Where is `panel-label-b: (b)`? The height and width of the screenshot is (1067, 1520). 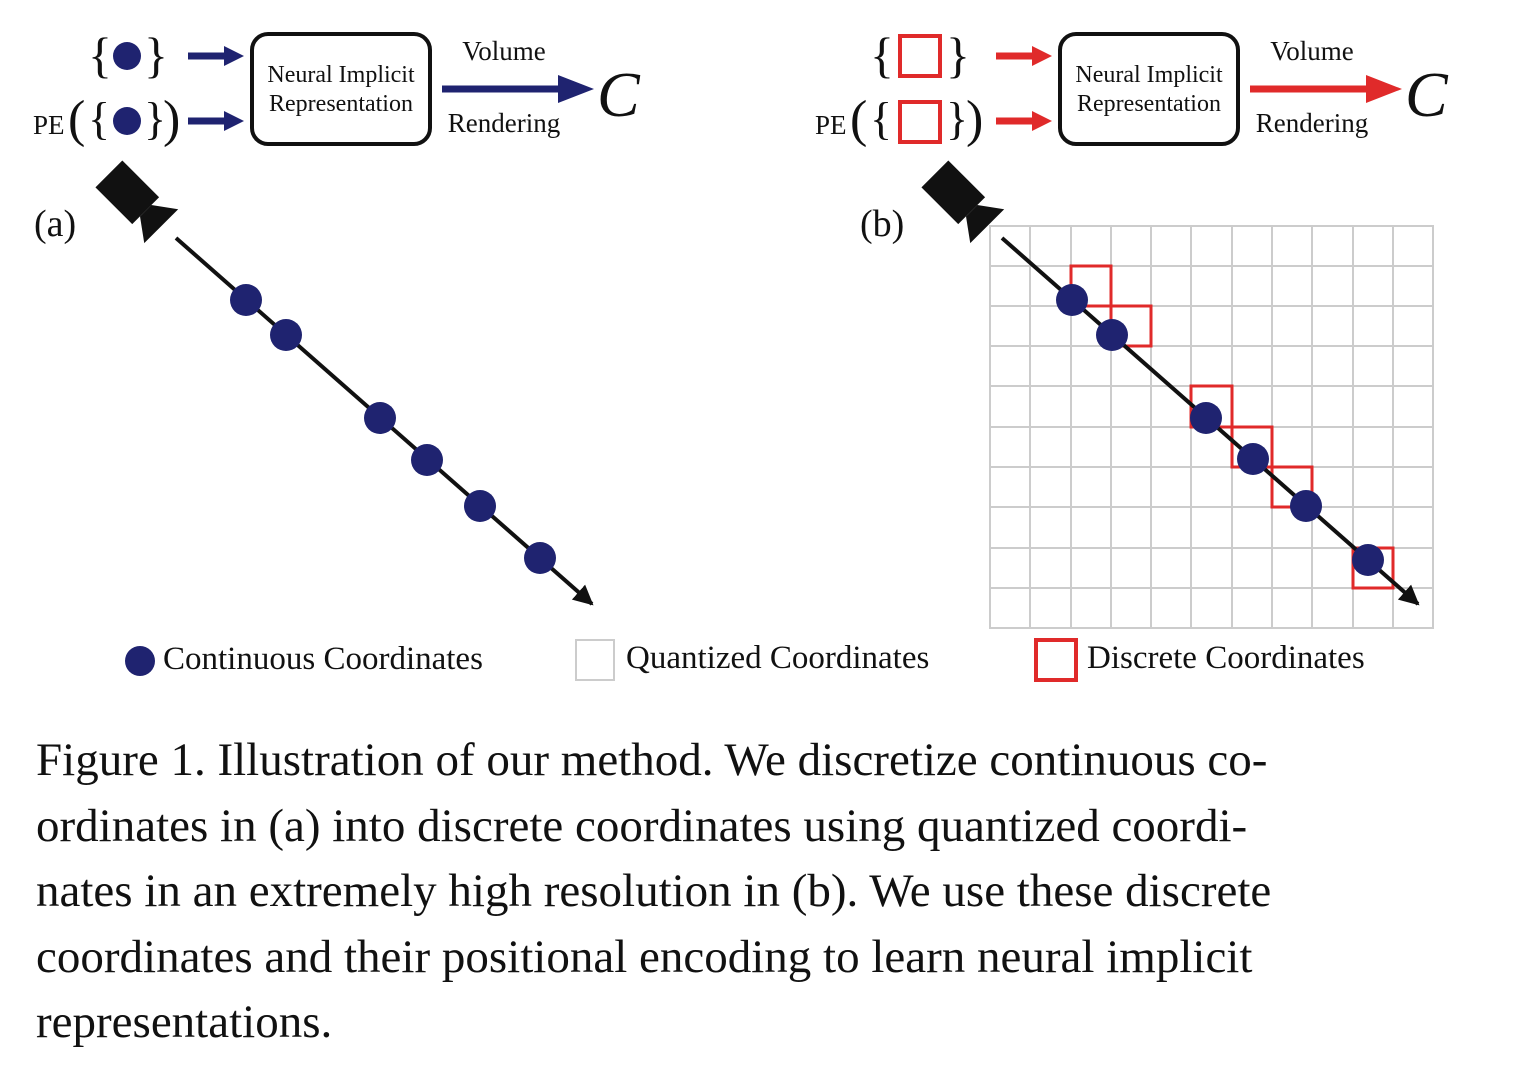 panel-label-b: (b) is located at coordinates (882, 224).